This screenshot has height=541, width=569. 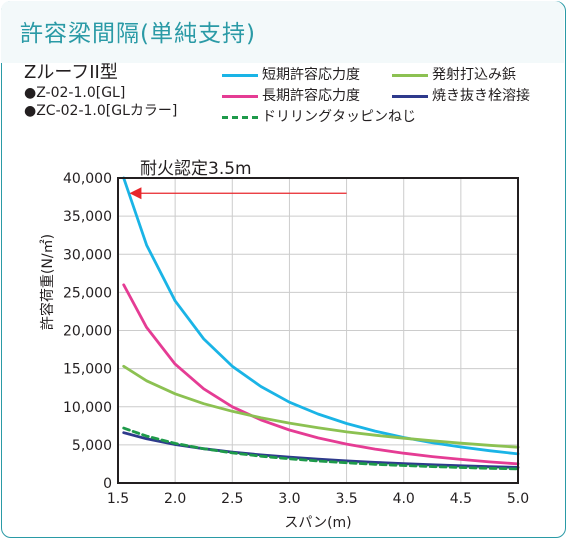 What do you see at coordinates (240, 117) in the screenshot?
I see `legend-swatch-drilling-screw` at bounding box center [240, 117].